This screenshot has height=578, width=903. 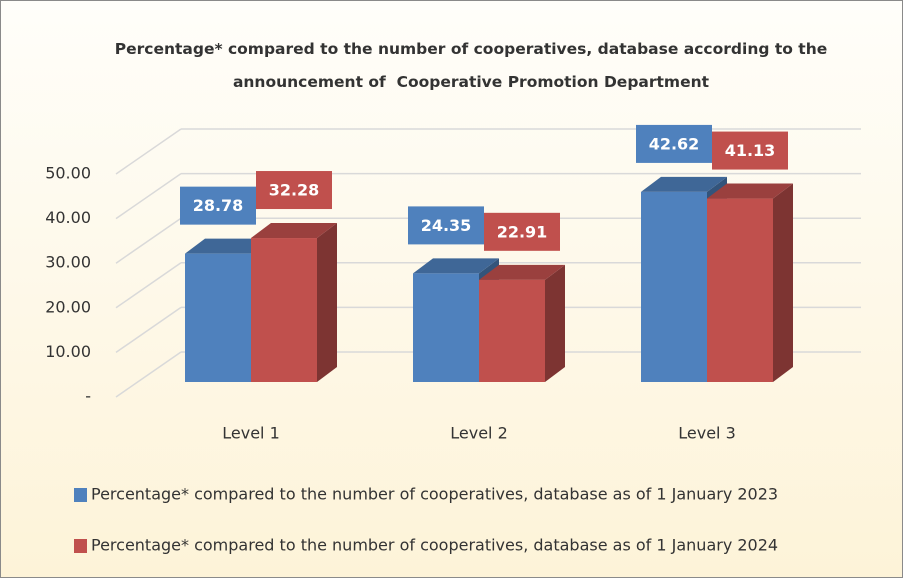 I want to click on value-label: 42.62, so click(x=674, y=143).